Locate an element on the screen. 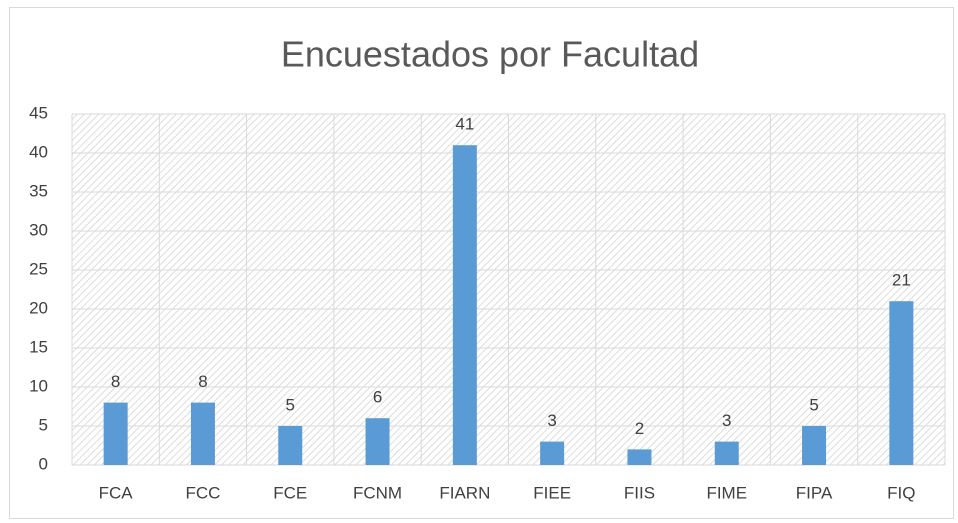 This screenshot has height=523, width=958. x-tick-label: FCC is located at coordinates (202, 492).